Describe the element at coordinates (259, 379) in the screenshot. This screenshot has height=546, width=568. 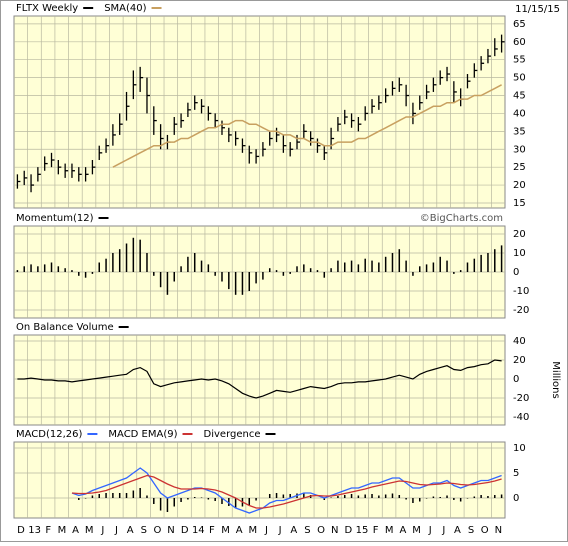
I see `obv-line` at that location.